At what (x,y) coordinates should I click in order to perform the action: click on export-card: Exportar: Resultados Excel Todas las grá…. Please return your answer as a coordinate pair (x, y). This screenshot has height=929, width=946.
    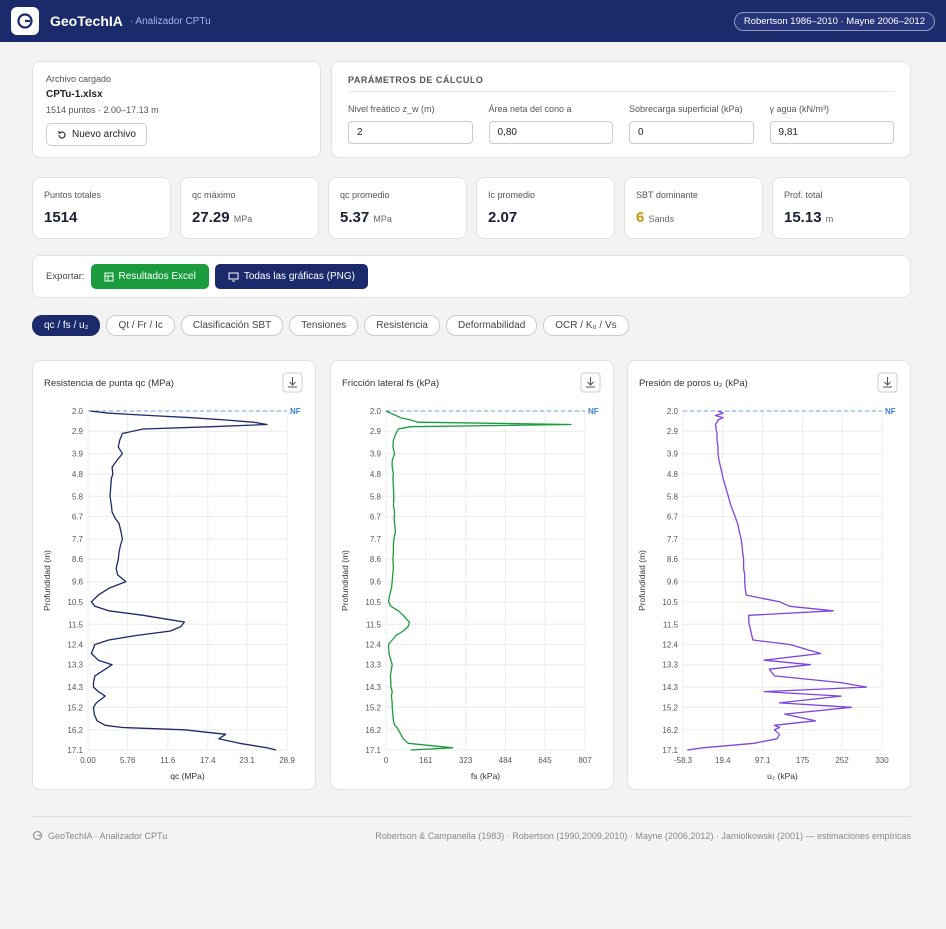
    Looking at the image, I should click on (471, 276).